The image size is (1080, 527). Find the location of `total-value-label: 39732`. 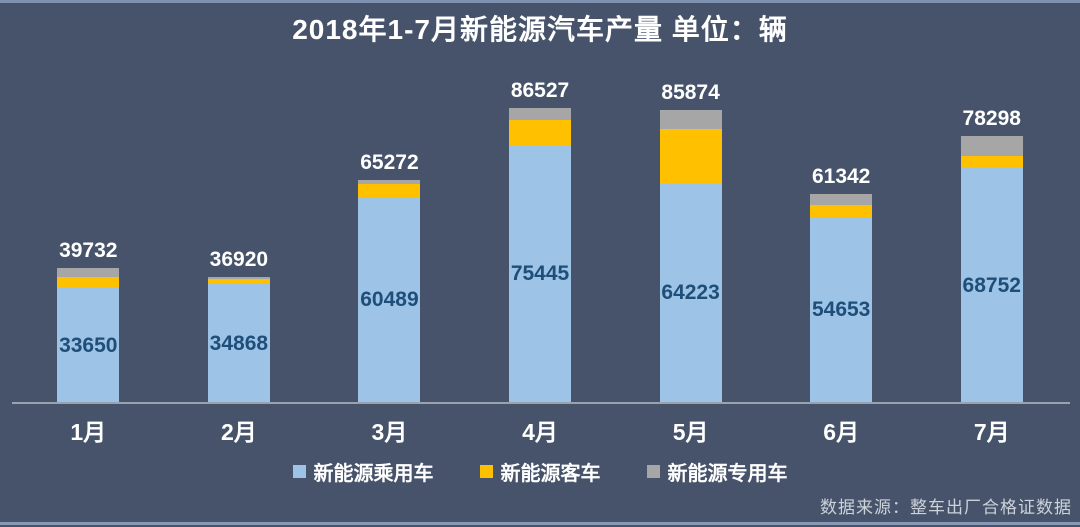

total-value-label: 39732 is located at coordinates (88, 250).